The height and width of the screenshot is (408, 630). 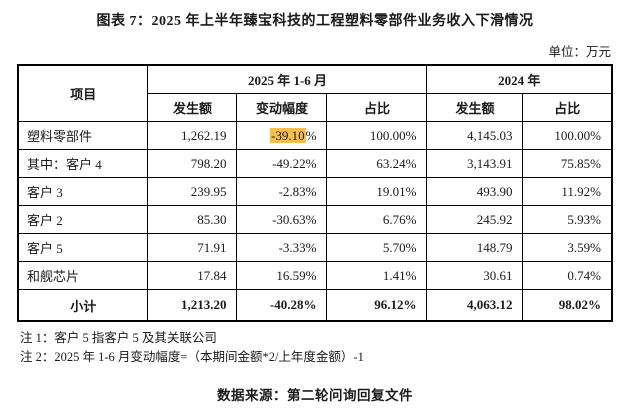 I want to click on header-sub-row: 发生额 变动幅度 占比 发生额 占比, so click(x=315, y=107).